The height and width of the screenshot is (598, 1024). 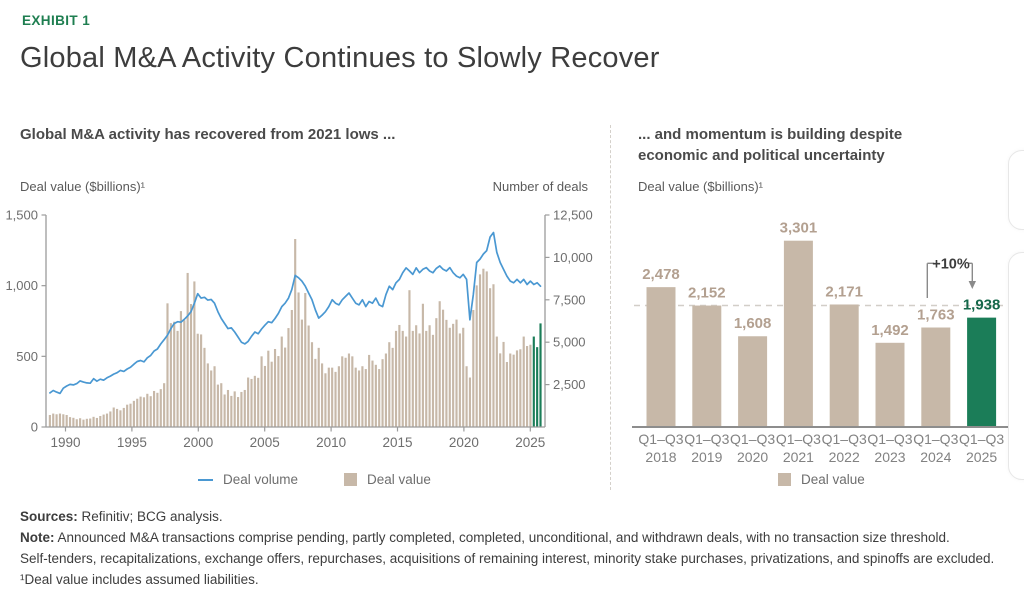 I want to click on legend-item-deal-volume: Deal volume, so click(x=248, y=479).